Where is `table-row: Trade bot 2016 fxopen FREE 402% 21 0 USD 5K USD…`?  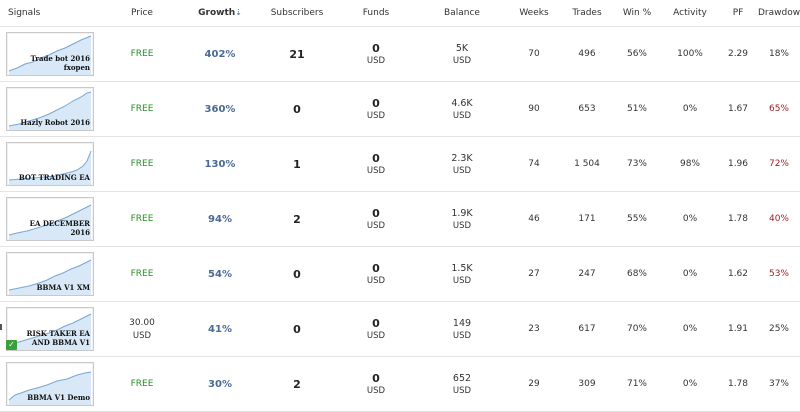
table-row: Trade bot 2016 fxopen FREE 402% 21 0 USD 5K USD… is located at coordinates (400, 54).